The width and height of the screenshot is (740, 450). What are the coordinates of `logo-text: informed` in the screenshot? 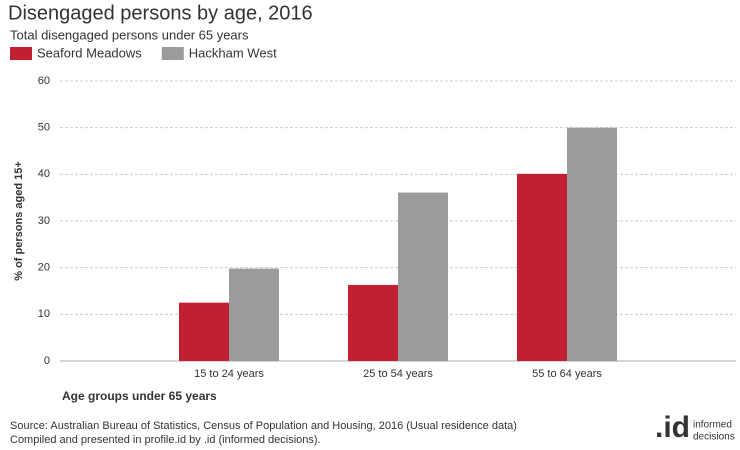 It's located at (712, 425).